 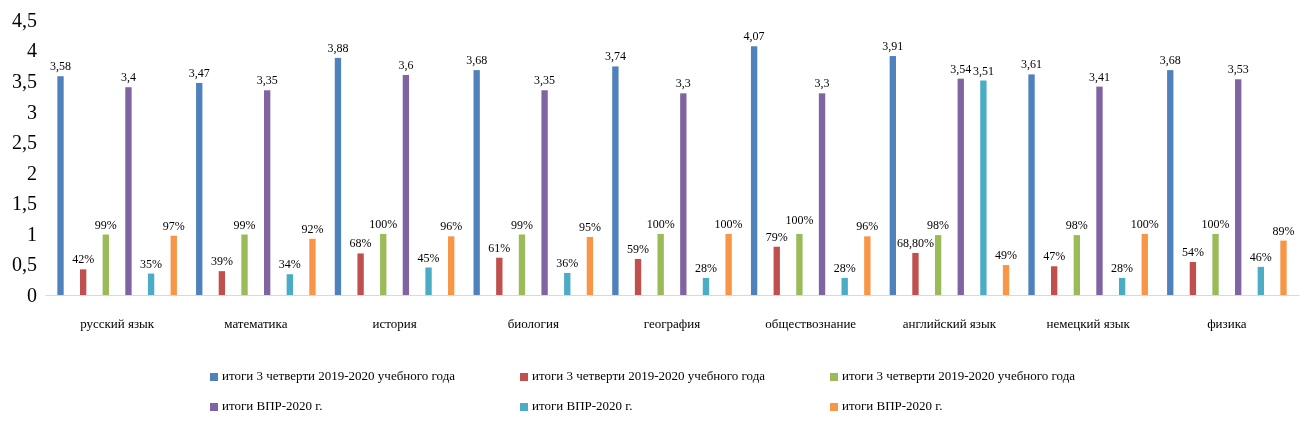 What do you see at coordinates (589, 226) in the screenshot?
I see `data-label: 95%` at bounding box center [589, 226].